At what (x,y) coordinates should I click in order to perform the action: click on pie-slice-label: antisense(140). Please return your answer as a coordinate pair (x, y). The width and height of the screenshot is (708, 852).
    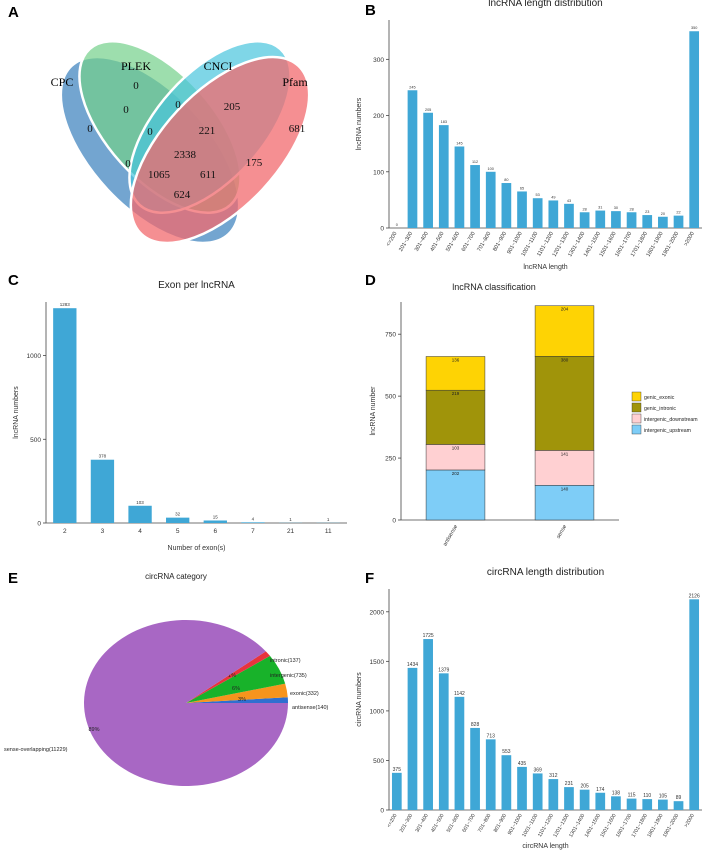
    Looking at the image, I should click on (310, 708).